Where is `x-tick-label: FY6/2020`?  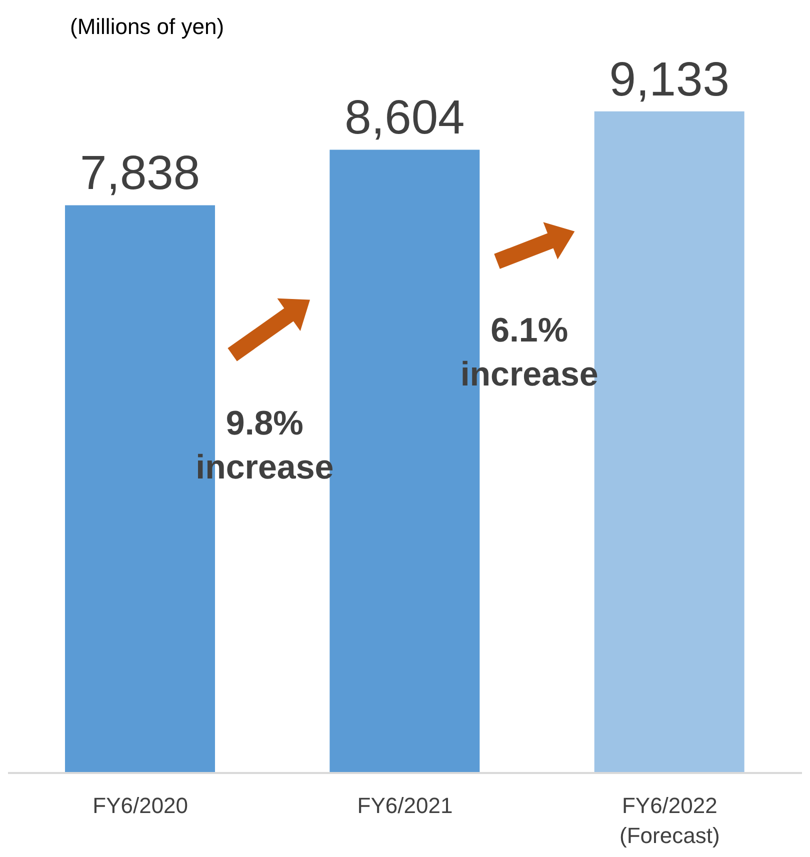 x-tick-label: FY6/2020 is located at coordinates (140, 805).